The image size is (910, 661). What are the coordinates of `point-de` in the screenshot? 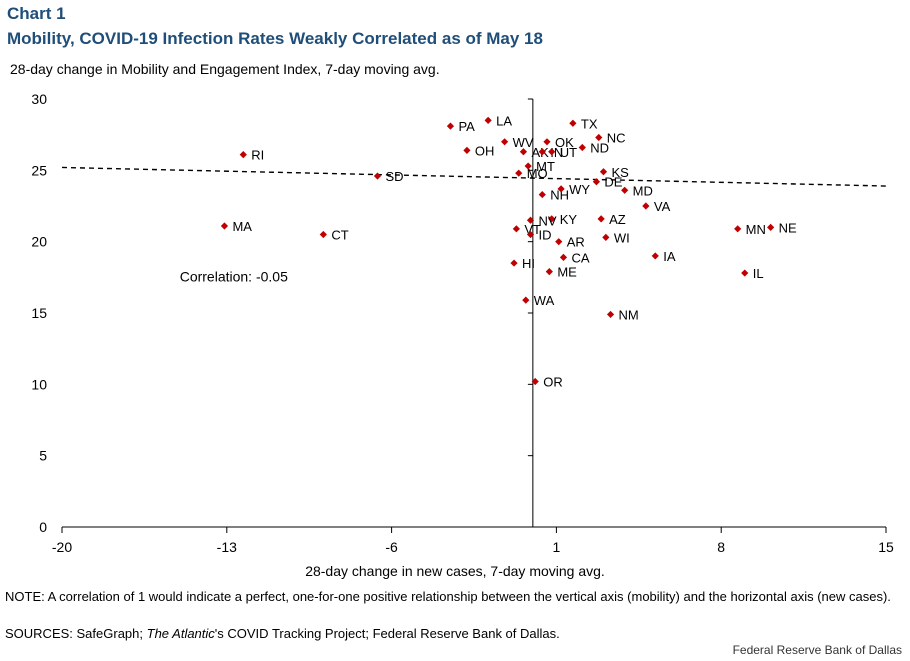 It's located at (596, 182).